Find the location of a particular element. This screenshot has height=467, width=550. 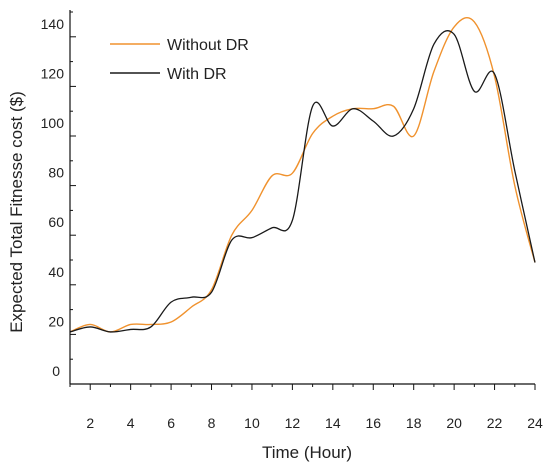

y-tick-label: 80 is located at coordinates (56, 173).